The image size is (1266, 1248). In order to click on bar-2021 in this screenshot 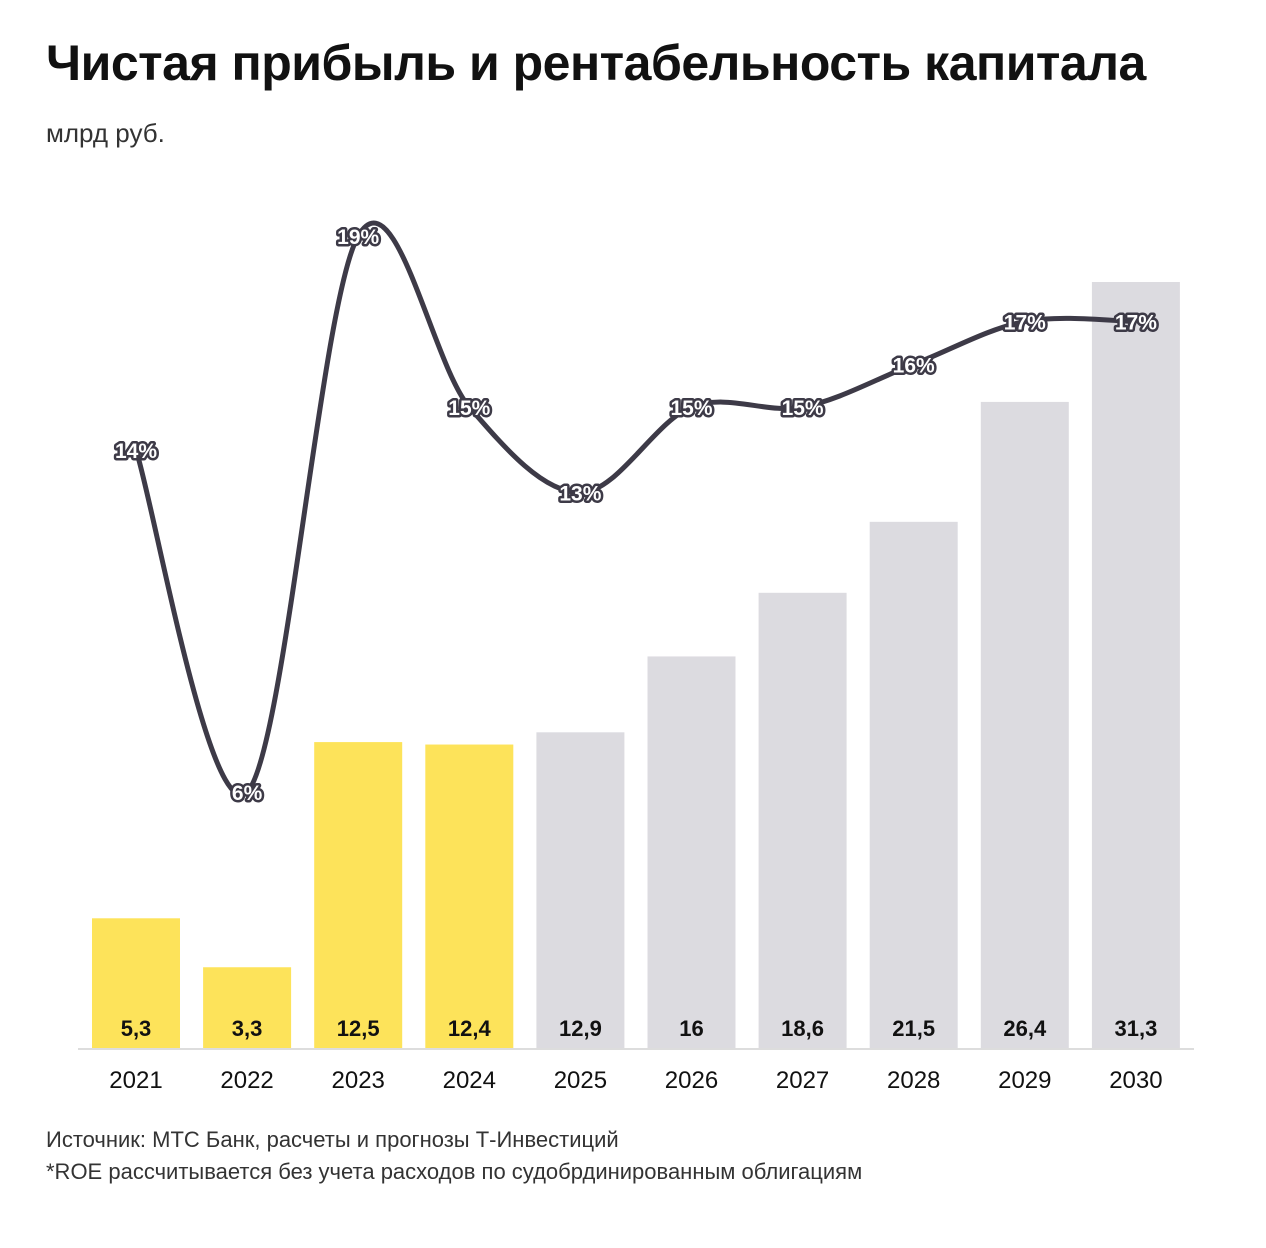, I will do `click(136, 983)`.